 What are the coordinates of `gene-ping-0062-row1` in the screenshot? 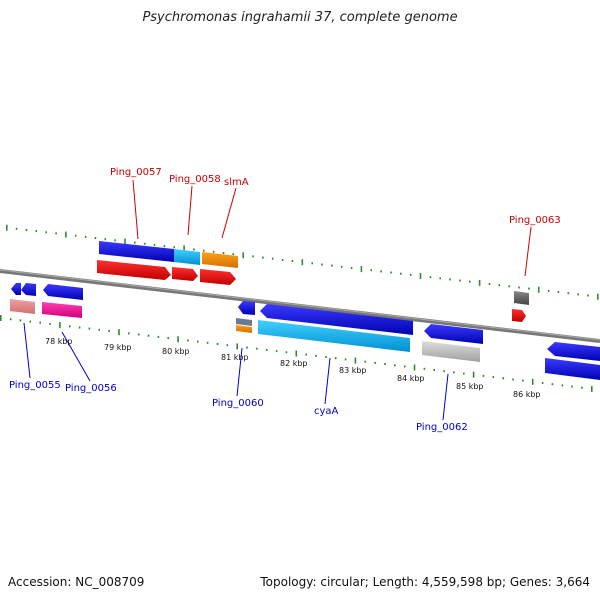 It's located at (453, 334).